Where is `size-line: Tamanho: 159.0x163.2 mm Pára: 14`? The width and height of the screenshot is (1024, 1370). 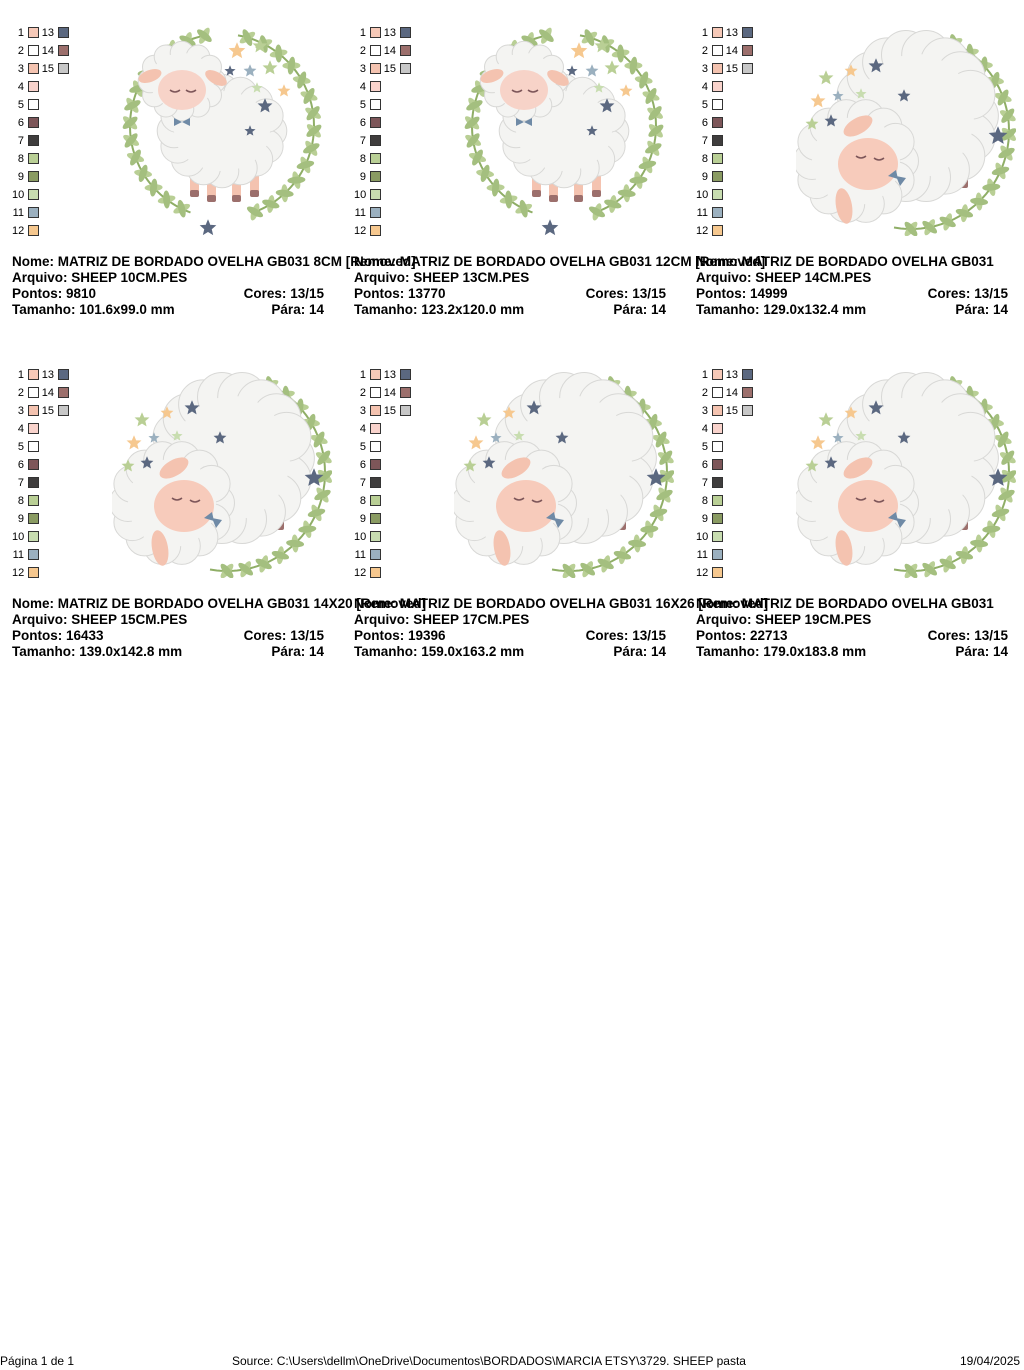
size-line: Tamanho: 159.0x163.2 mm Pára: 14 is located at coordinates (564, 652).